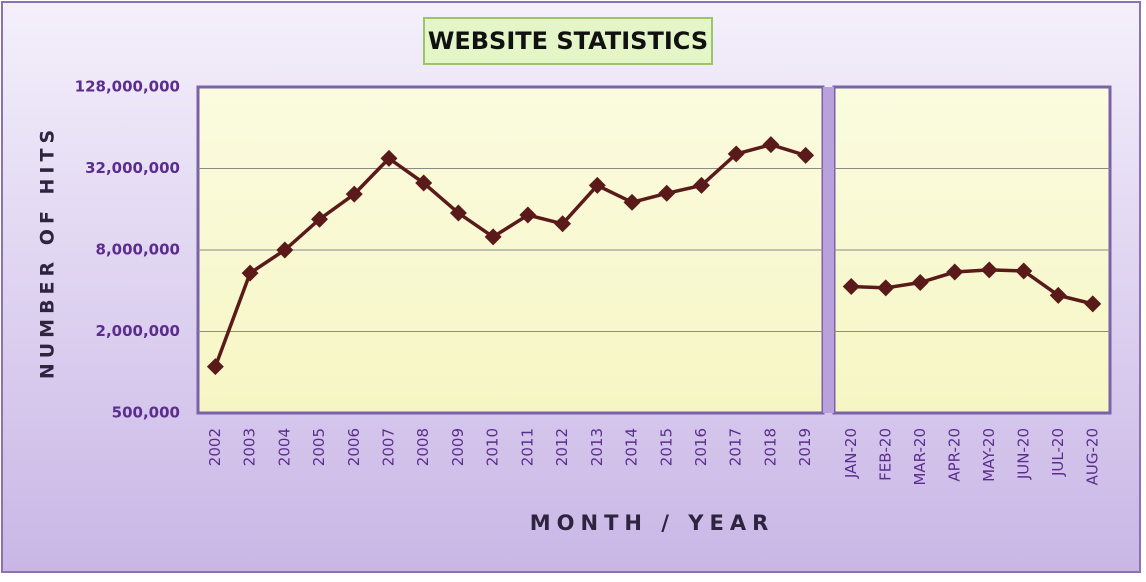  What do you see at coordinates (597, 447) in the screenshot?
I see `x-tick-label: 2013` at bounding box center [597, 447].